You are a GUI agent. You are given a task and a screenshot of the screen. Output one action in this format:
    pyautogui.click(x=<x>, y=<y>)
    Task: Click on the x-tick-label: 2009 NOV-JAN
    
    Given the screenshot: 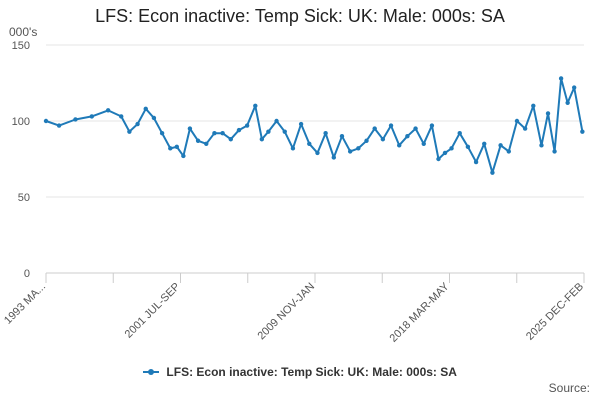 What is the action you would take?
    pyautogui.click(x=286, y=312)
    